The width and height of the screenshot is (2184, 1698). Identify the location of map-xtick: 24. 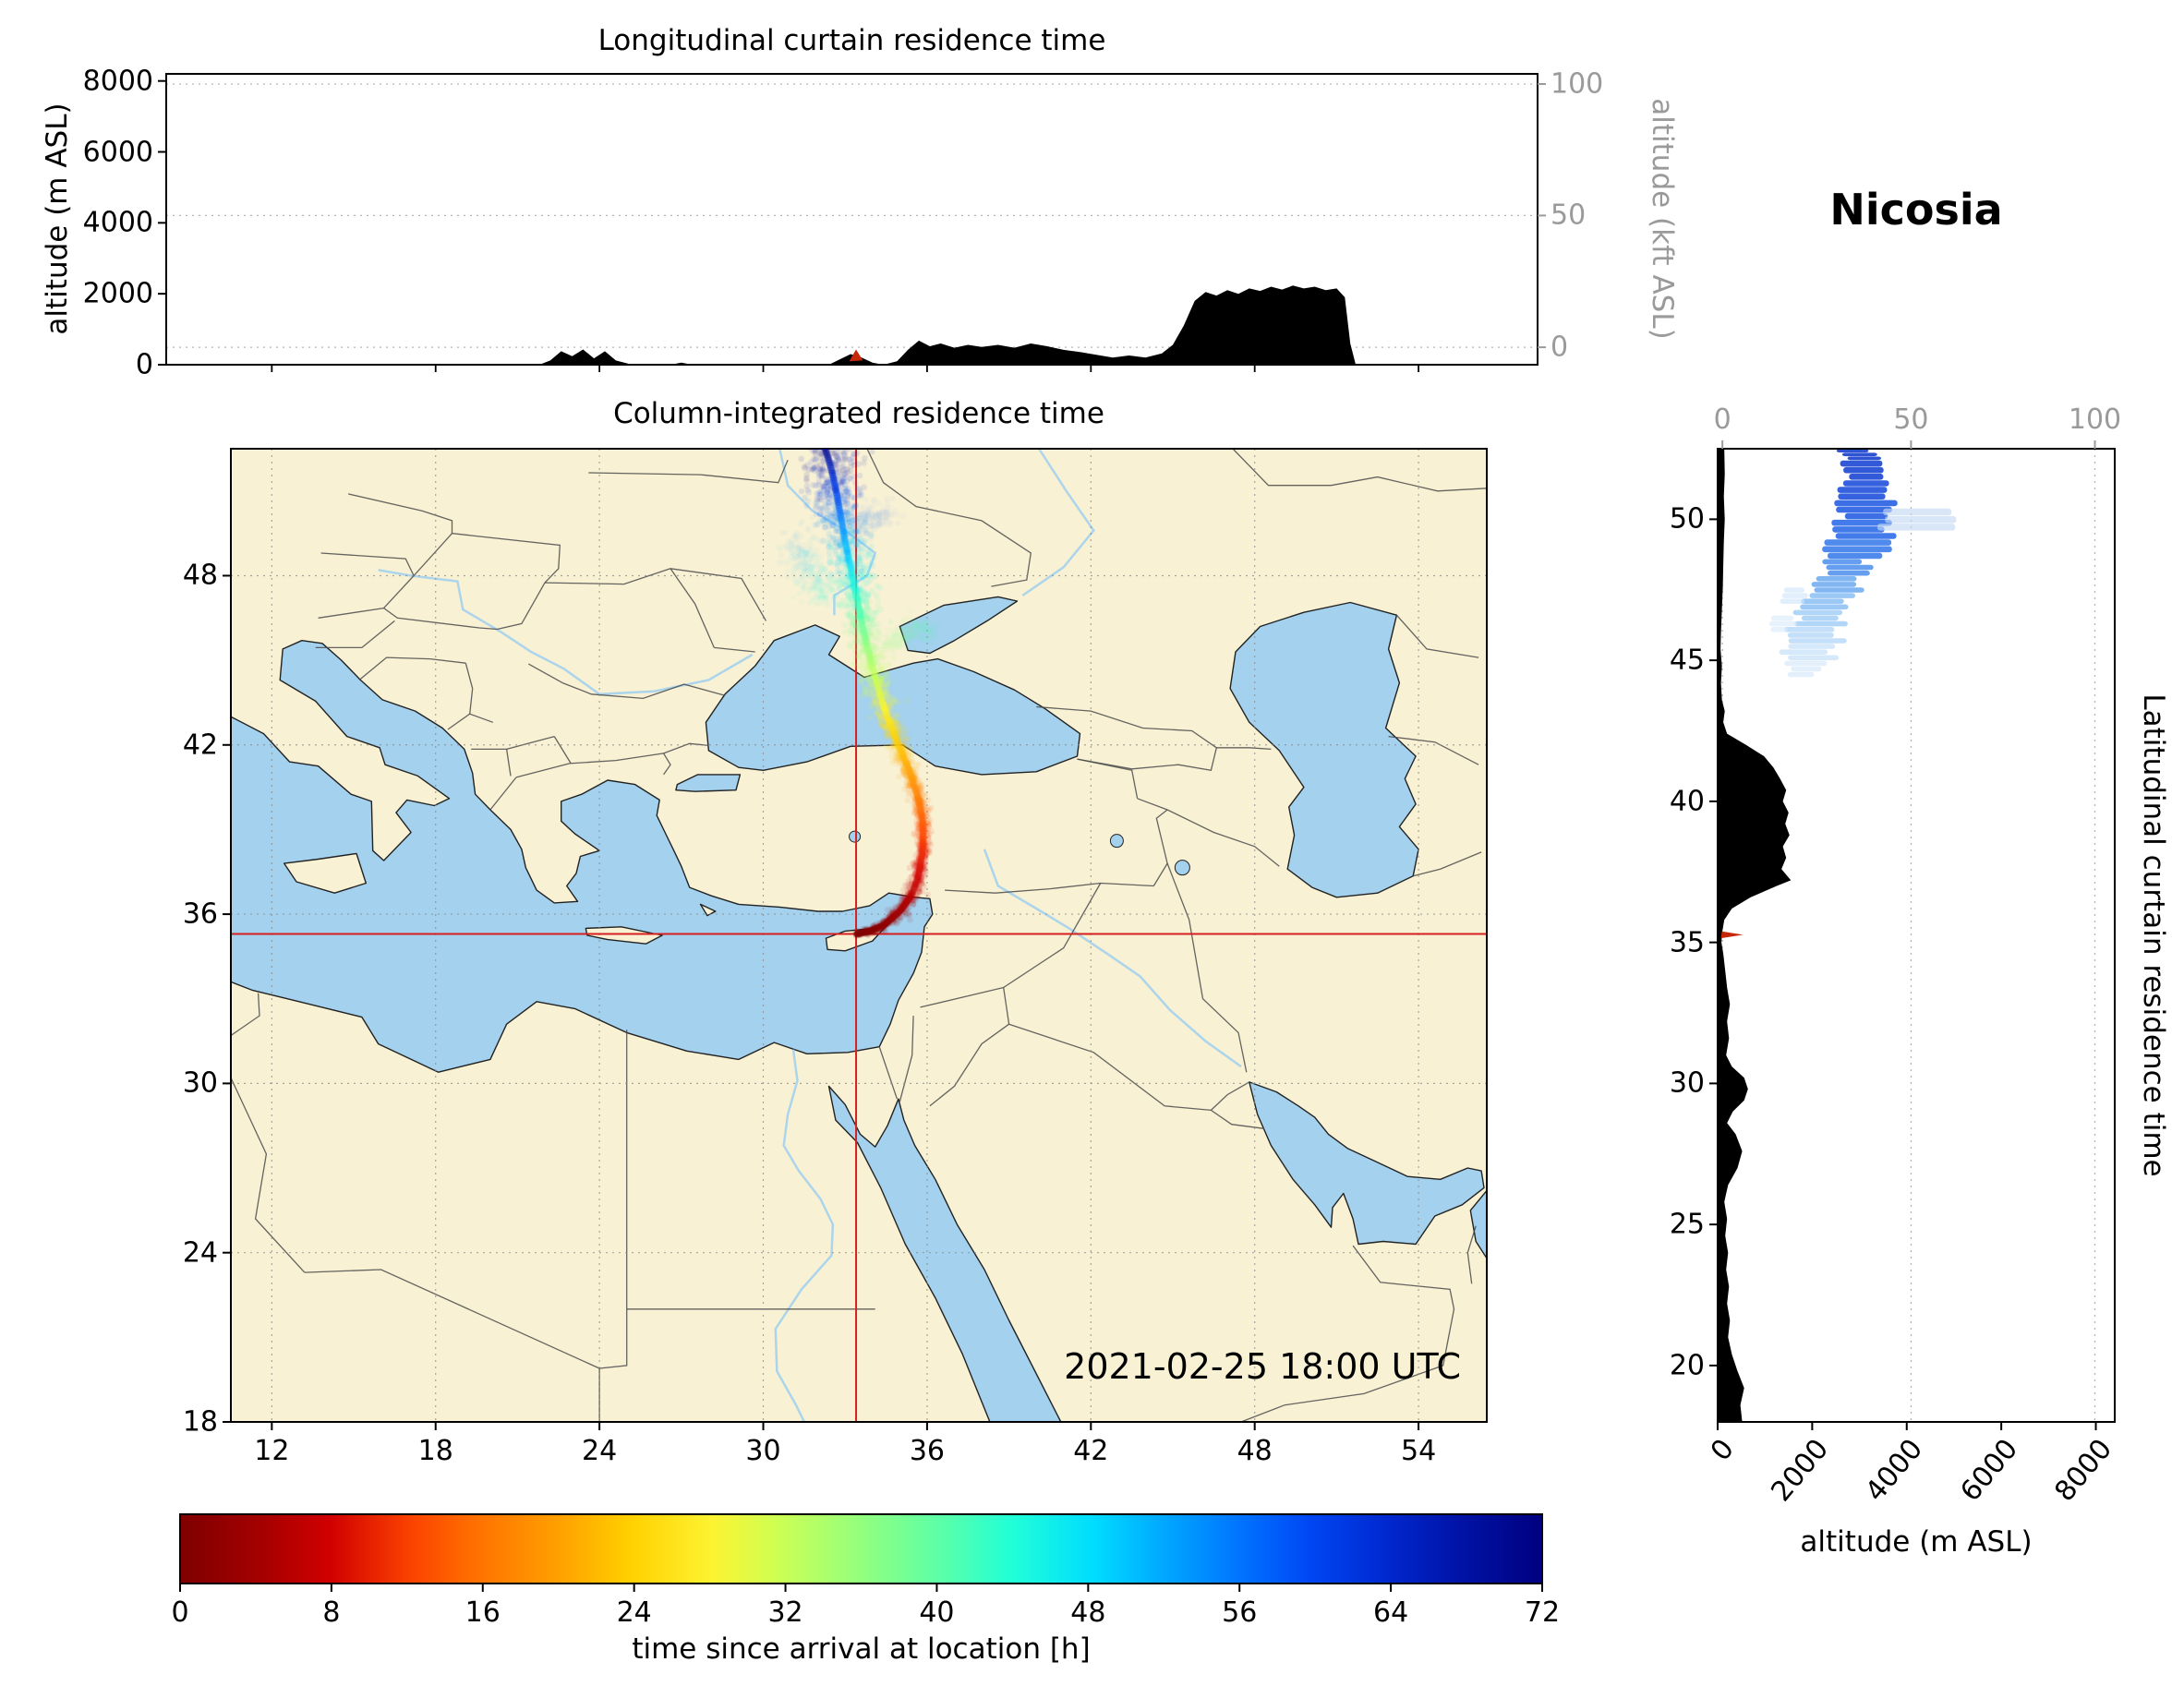
(600, 1451).